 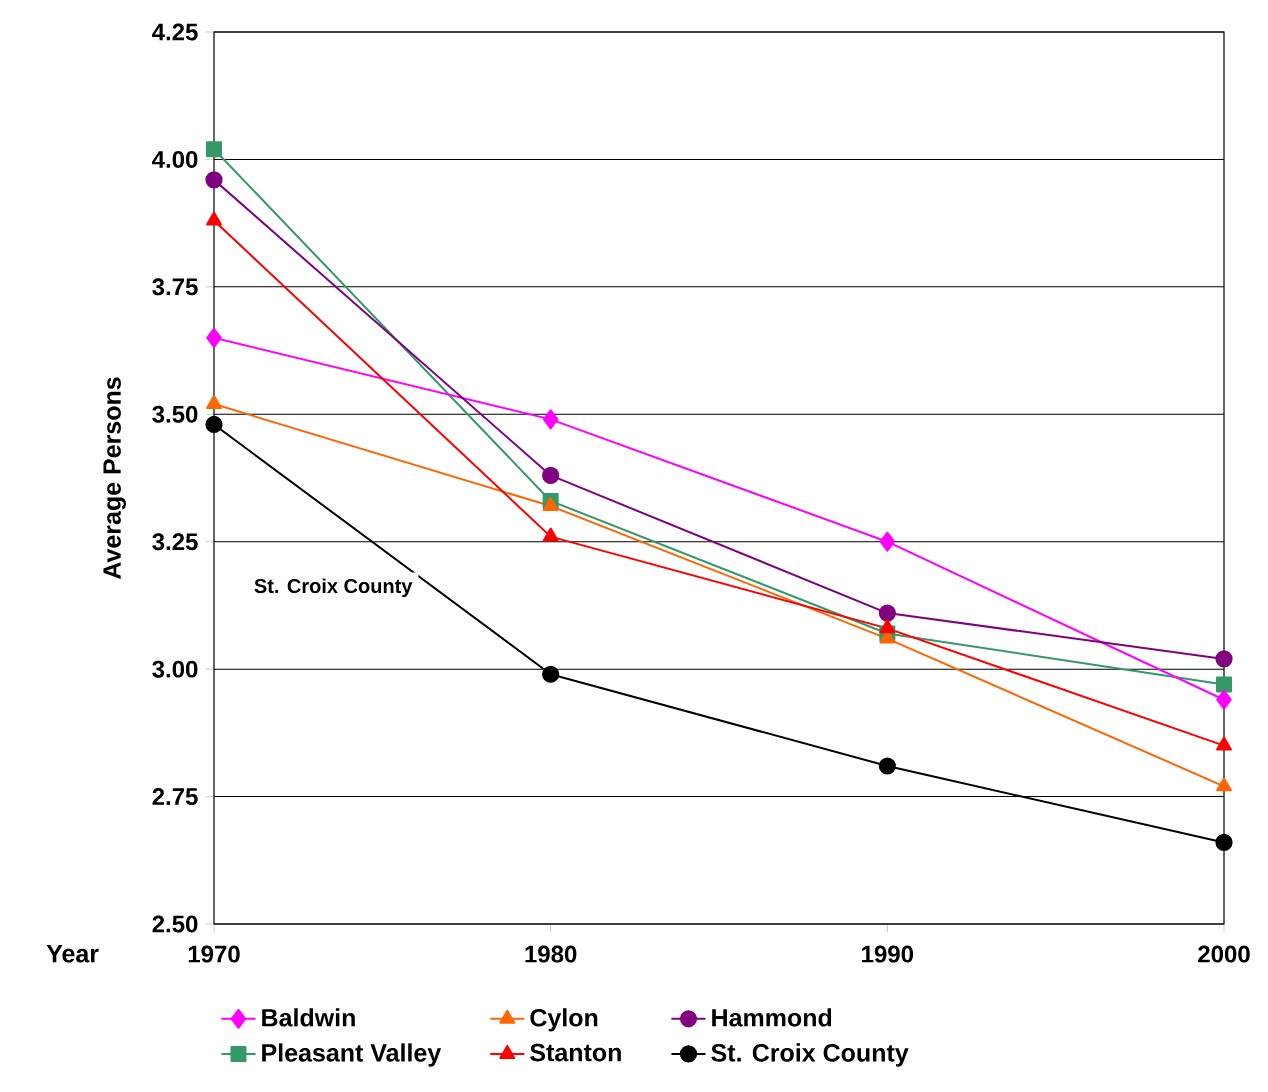 What do you see at coordinates (352, 1055) in the screenshot?
I see `legend-label: Pleasant Valley` at bounding box center [352, 1055].